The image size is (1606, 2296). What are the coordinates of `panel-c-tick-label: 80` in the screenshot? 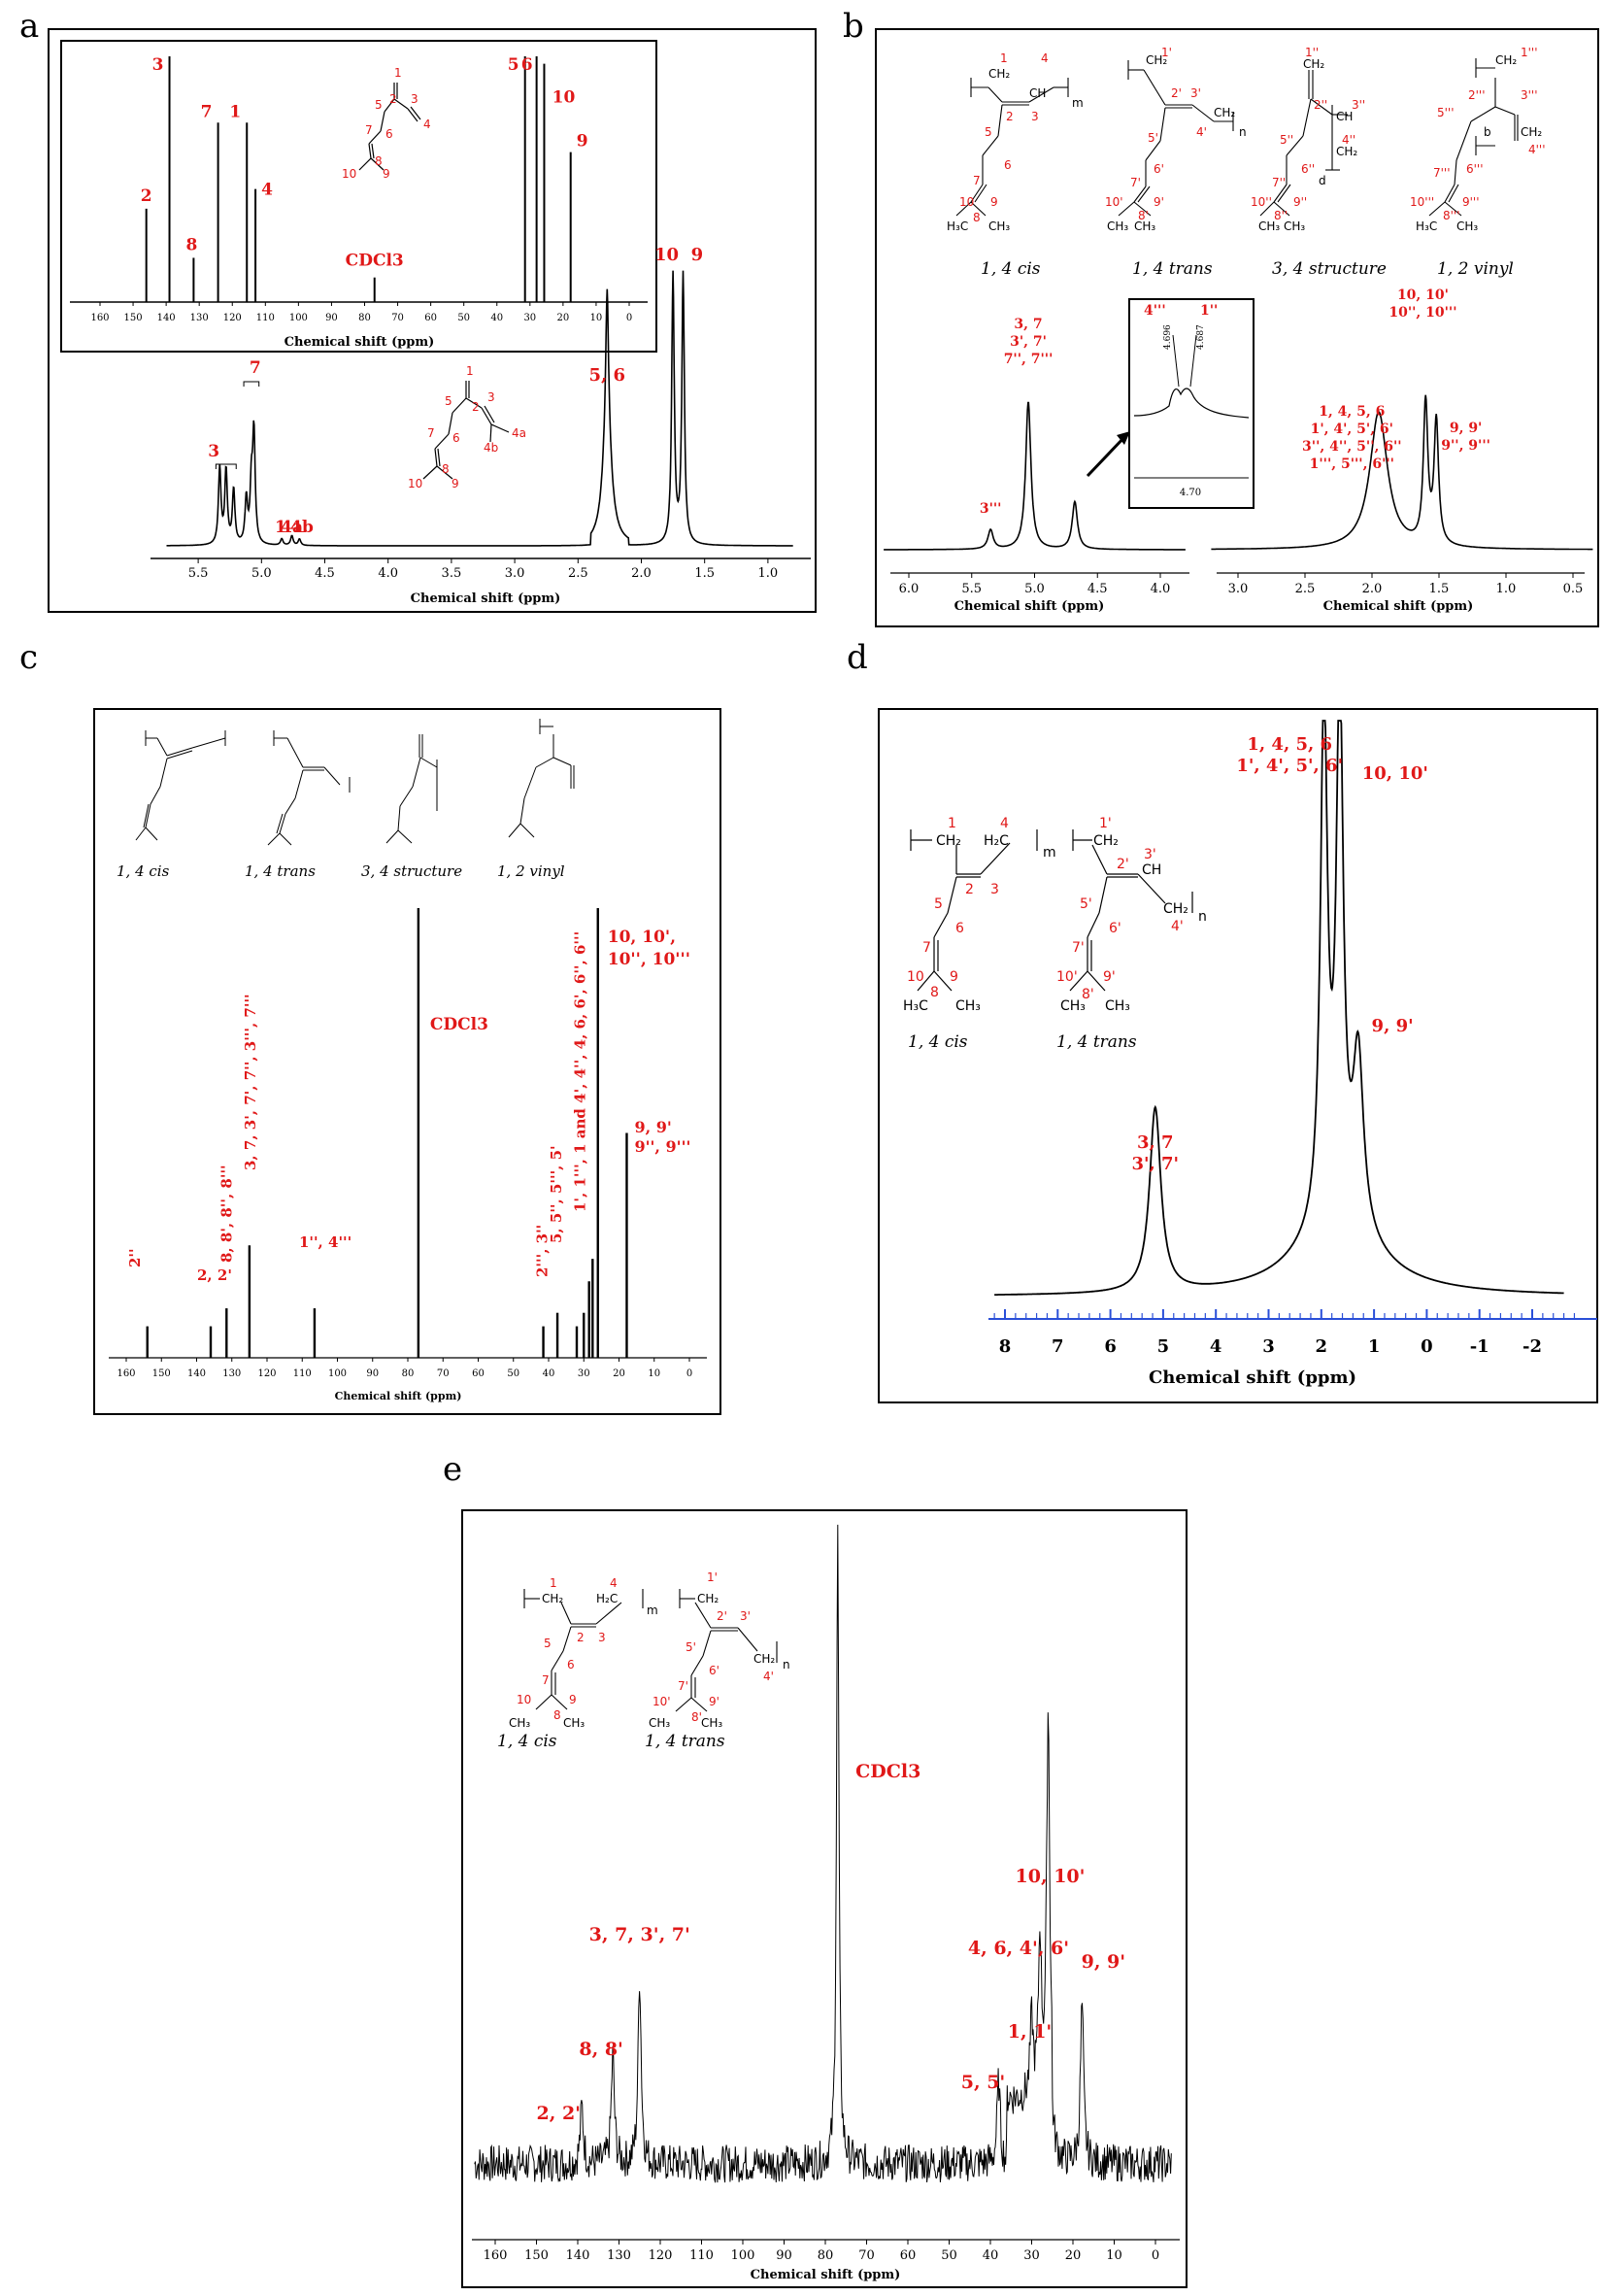 It's located at (408, 1373).